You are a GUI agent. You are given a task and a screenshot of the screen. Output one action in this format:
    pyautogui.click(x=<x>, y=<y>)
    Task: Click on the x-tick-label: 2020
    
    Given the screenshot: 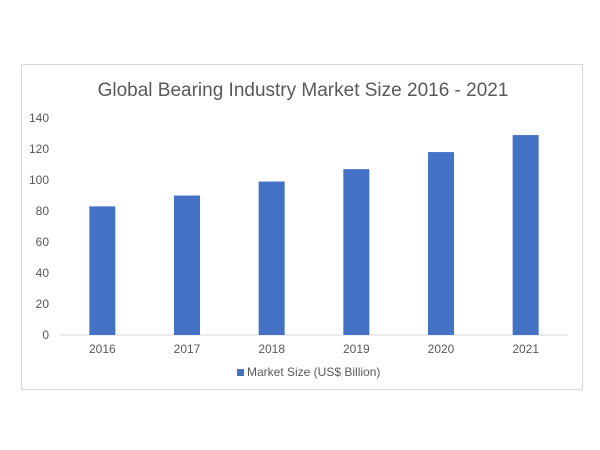 What is the action you would take?
    pyautogui.click(x=441, y=349)
    